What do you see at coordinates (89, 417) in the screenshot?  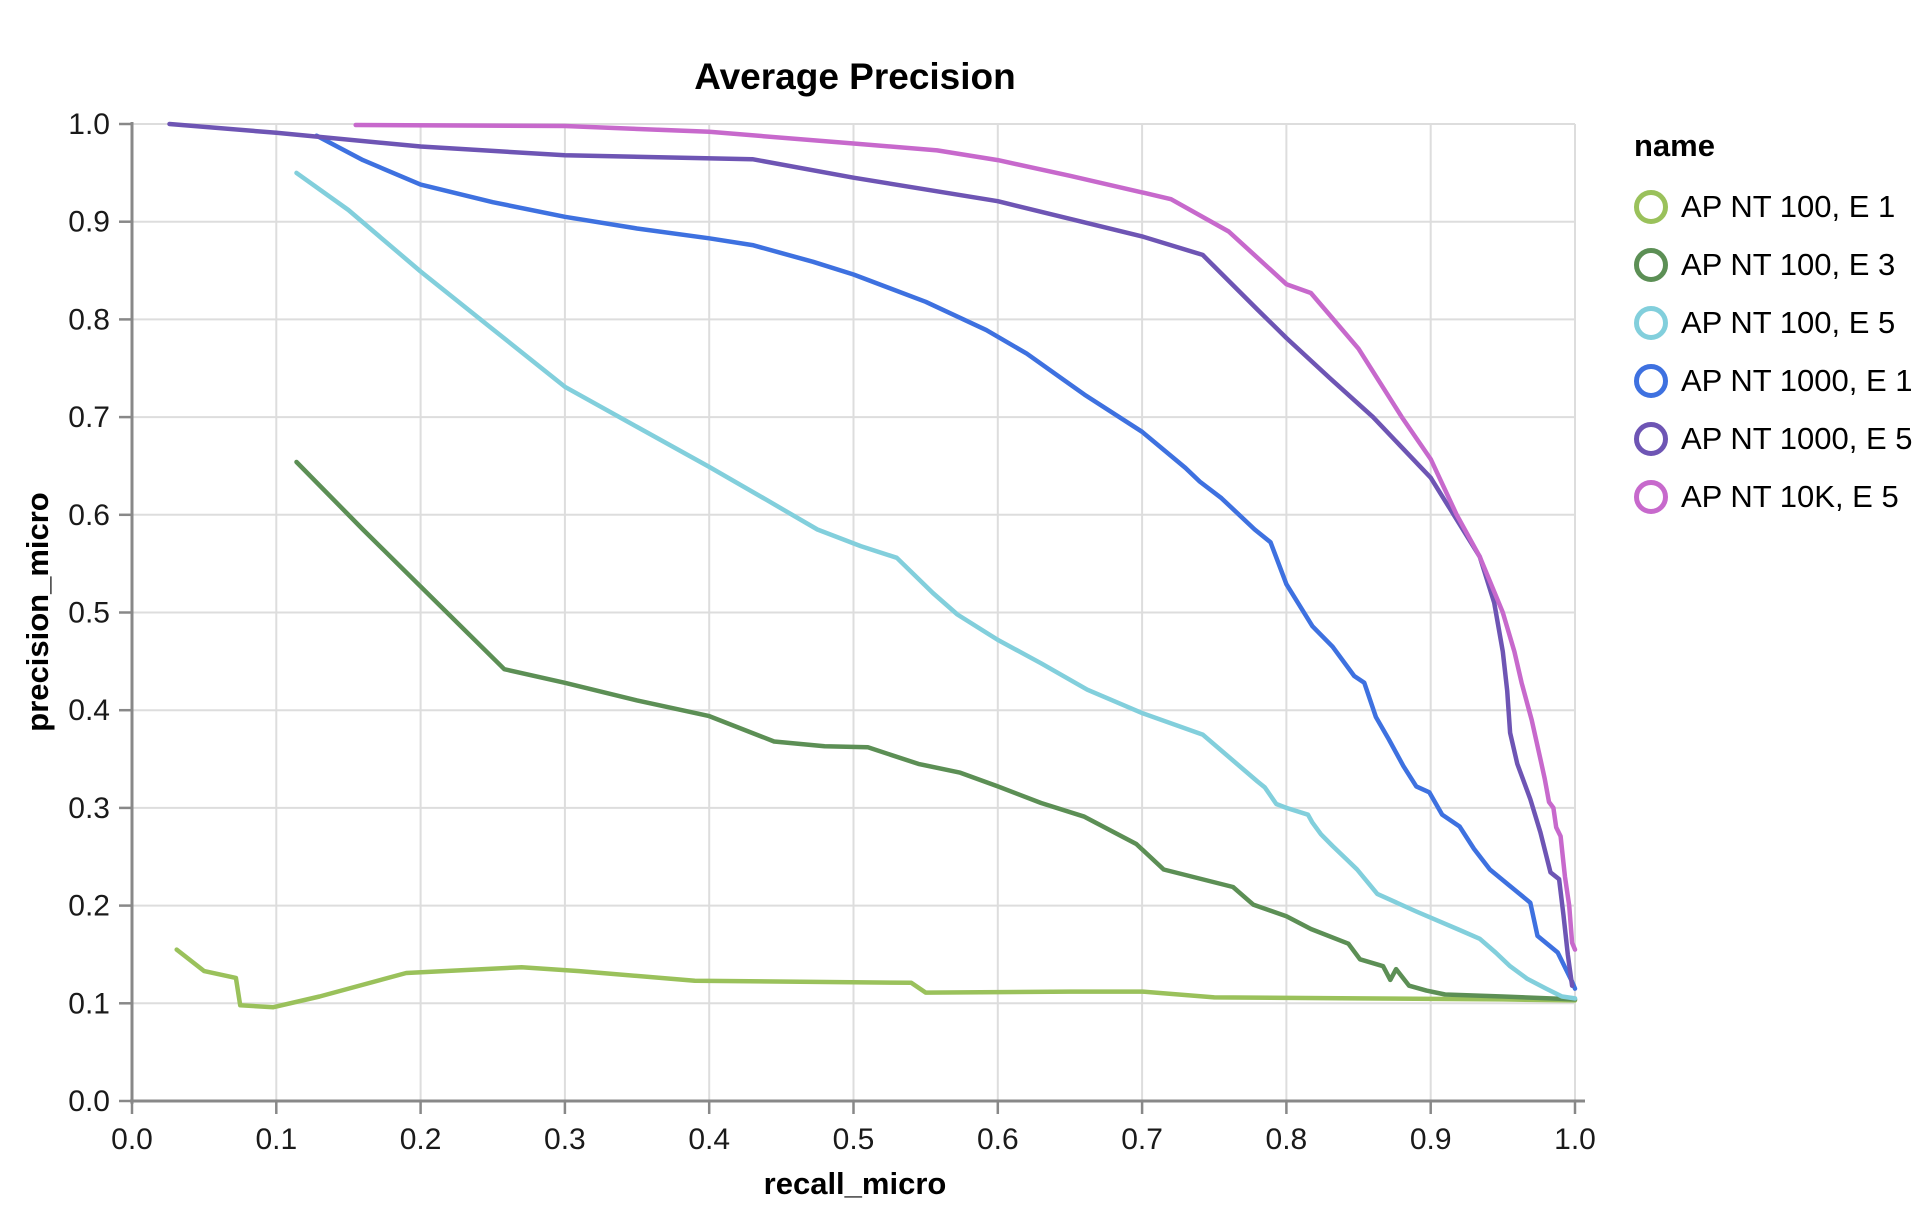 I see `y-tick-label-0.7: 0.7` at bounding box center [89, 417].